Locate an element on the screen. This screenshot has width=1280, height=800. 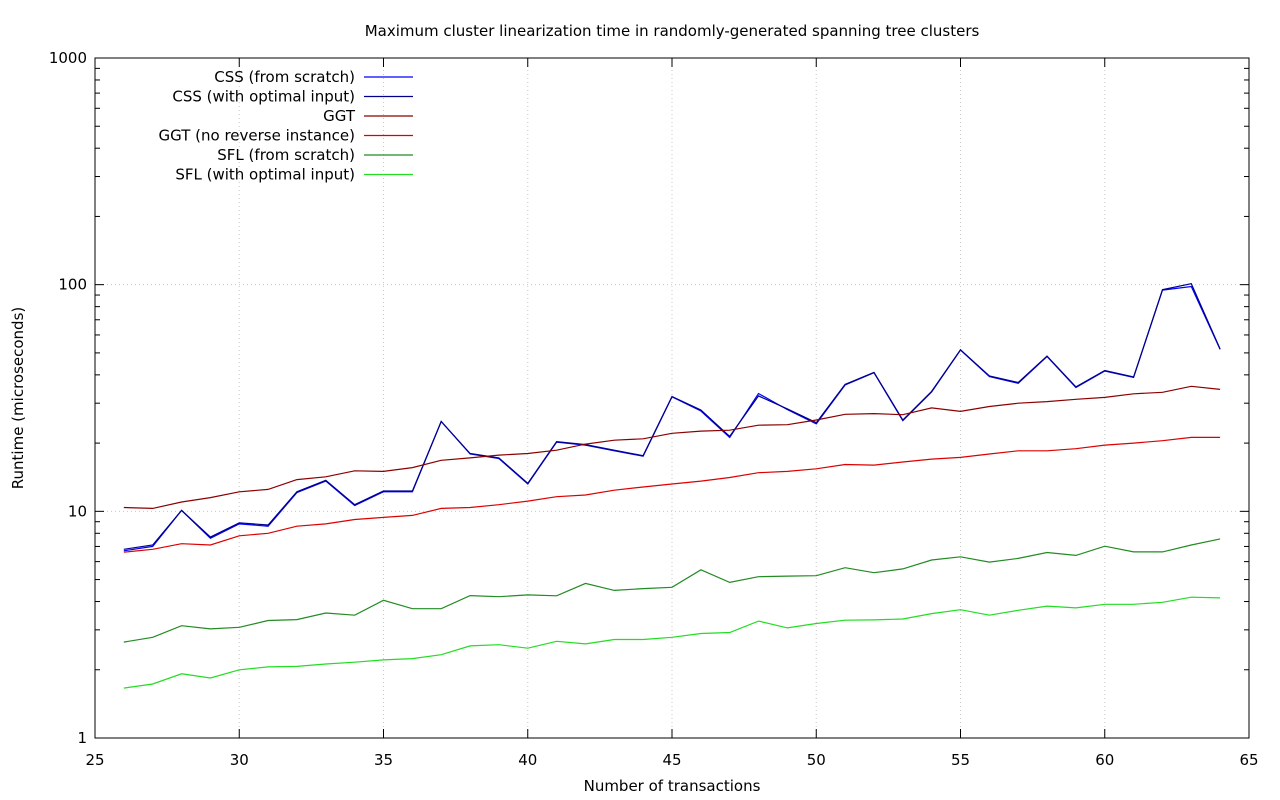
x-tick-label: 45 is located at coordinates (671, 760).